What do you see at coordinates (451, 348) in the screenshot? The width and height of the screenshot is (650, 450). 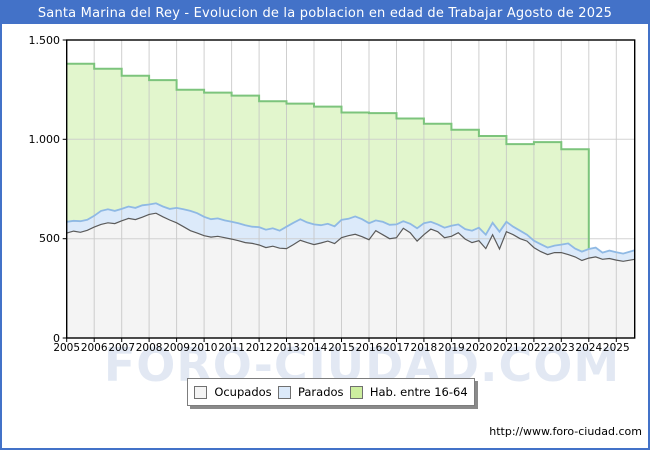 I see `x-tick-label: 2019` at bounding box center [451, 348].